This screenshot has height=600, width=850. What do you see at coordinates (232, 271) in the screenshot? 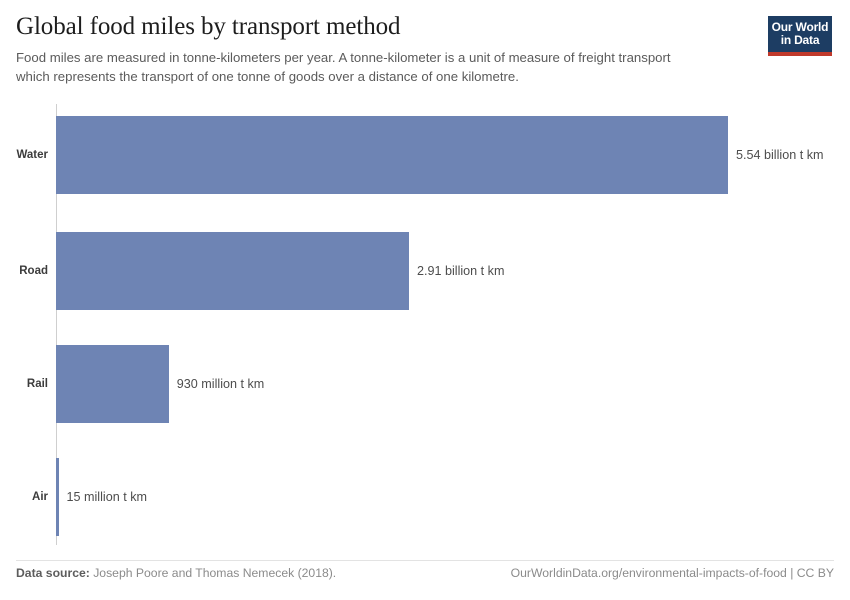
I see `bar-road` at bounding box center [232, 271].